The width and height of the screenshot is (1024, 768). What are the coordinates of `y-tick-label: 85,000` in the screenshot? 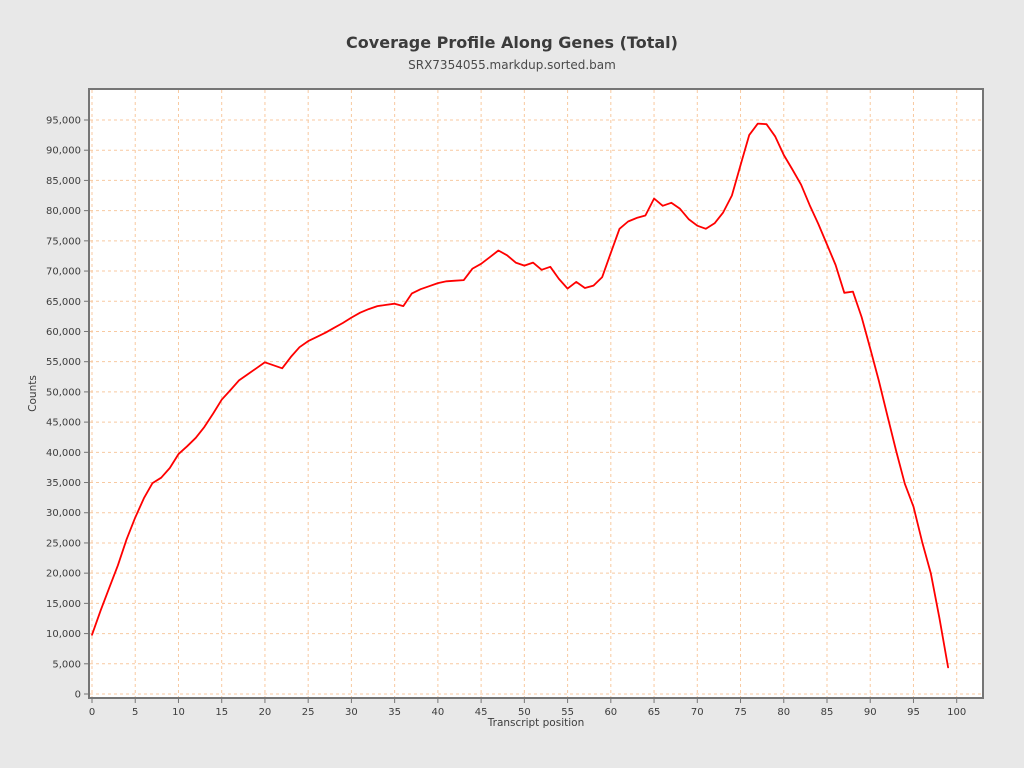 It's located at (63, 181).